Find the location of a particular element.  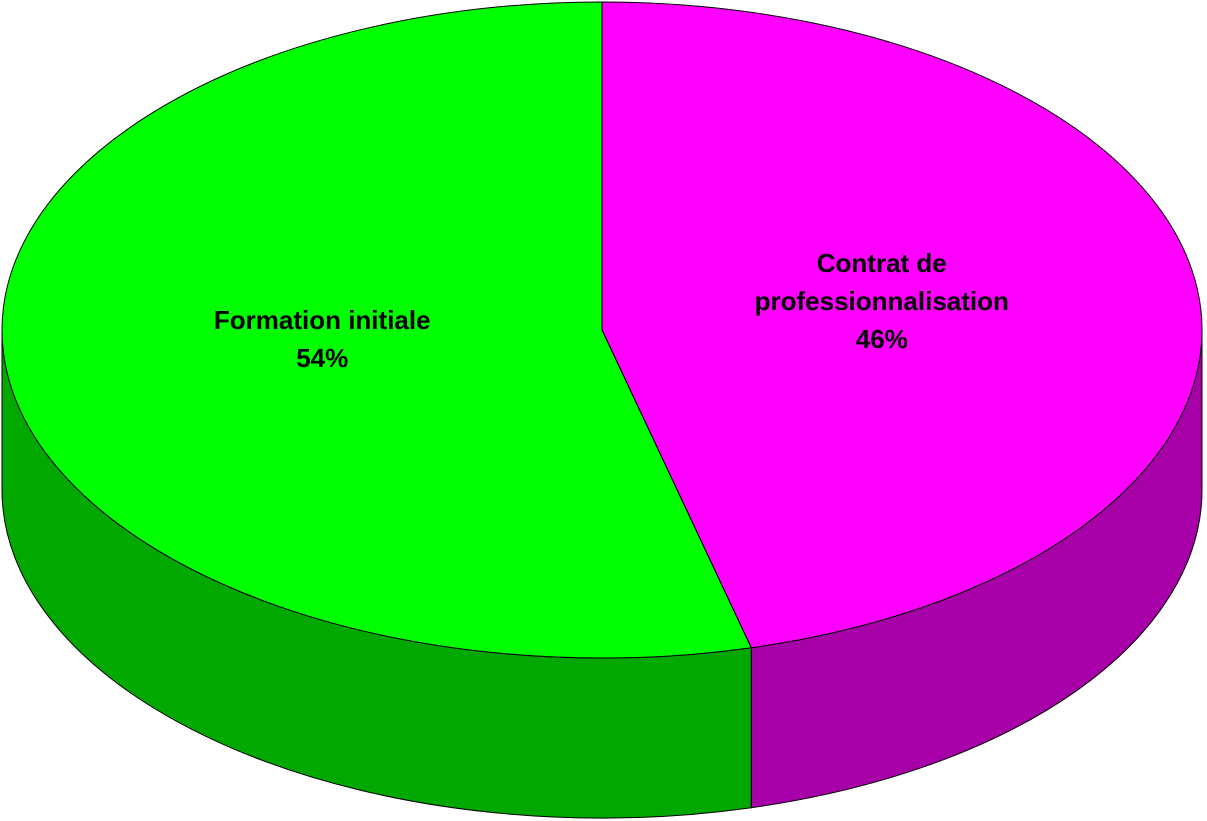

slice-category: Contrat de professionnalisation is located at coordinates (881, 281).